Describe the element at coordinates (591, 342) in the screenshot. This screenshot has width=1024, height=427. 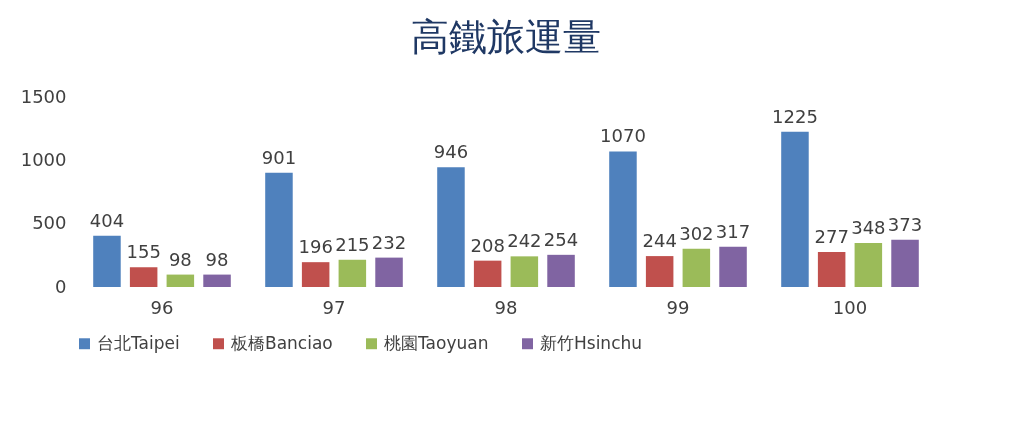
I see `legend-label: 新竹Hsinchu` at that location.